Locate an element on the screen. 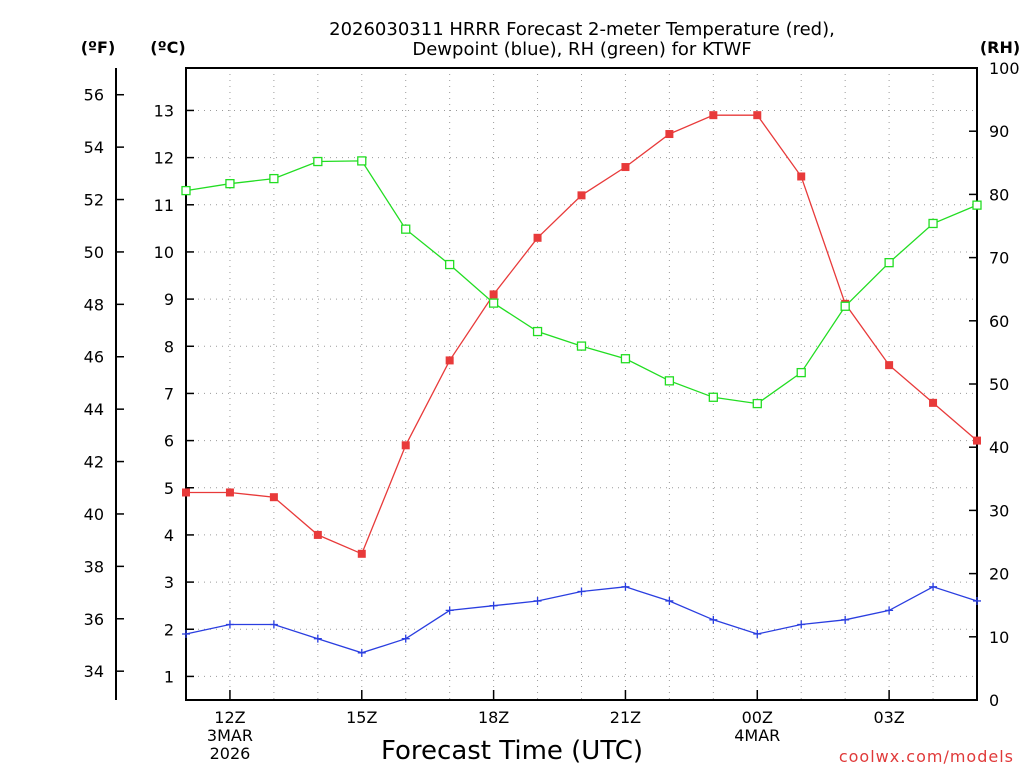 The image size is (1024, 768). x-tick-label: 12Z is located at coordinates (229, 717).